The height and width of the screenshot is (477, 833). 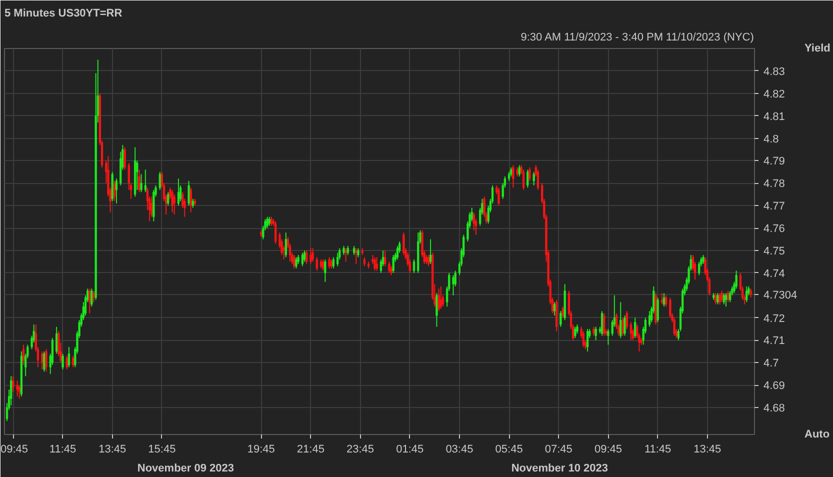 I want to click on x-tick-label: 21:45, so click(x=310, y=450).